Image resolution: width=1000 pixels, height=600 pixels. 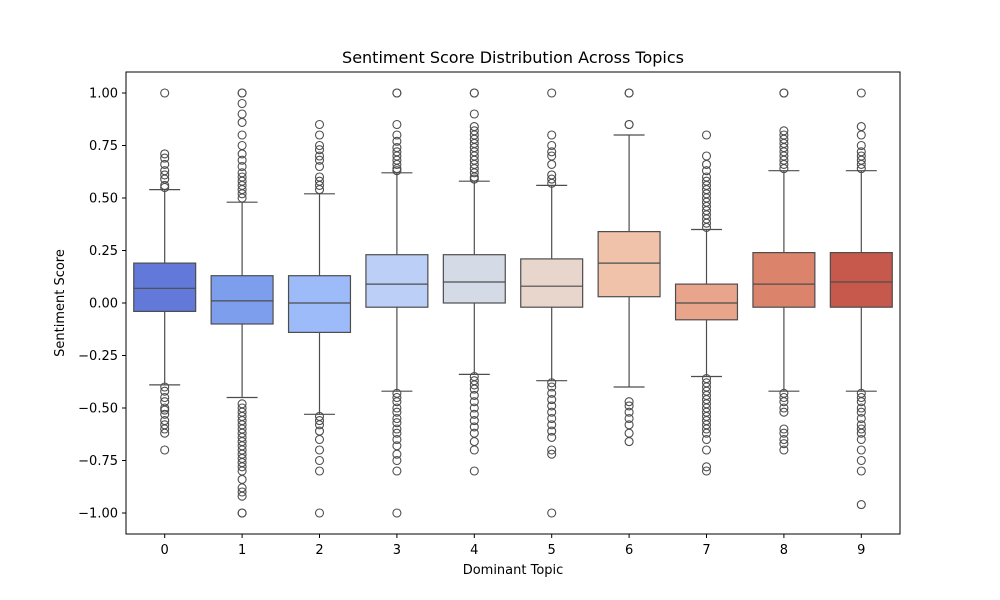 What do you see at coordinates (861, 550) in the screenshot?
I see `x-tick-label: 9` at bounding box center [861, 550].